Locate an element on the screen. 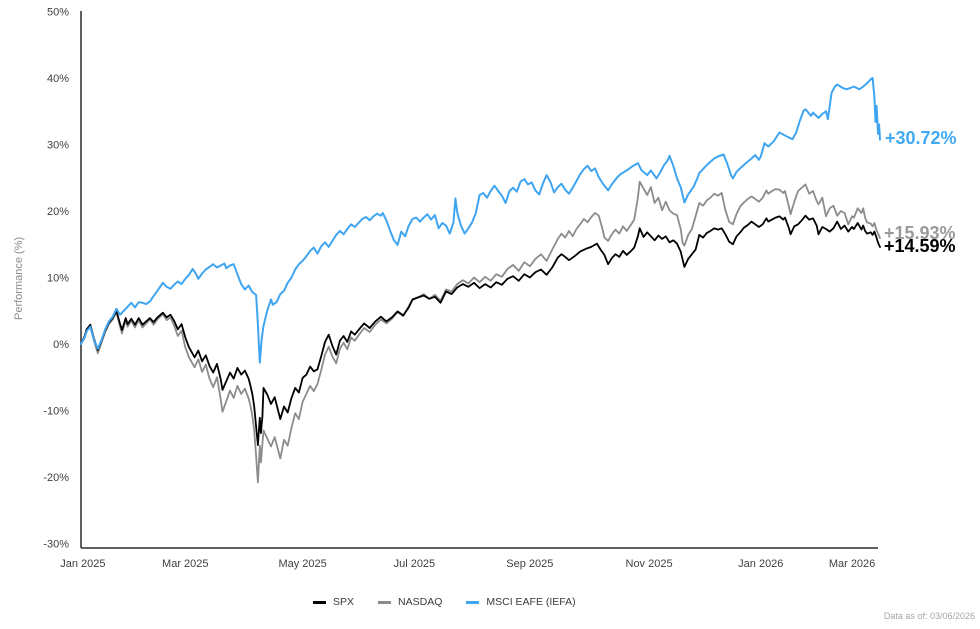 The image size is (980, 629). x-tick-label: Jul 2025 is located at coordinates (415, 564).